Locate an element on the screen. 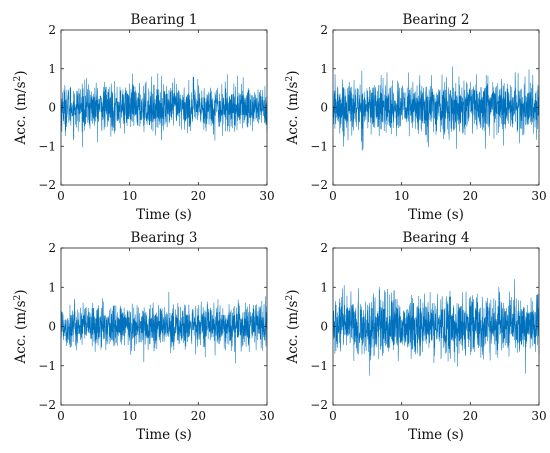 The width and height of the screenshot is (550, 453). panel-title: Bearing 3 is located at coordinates (164, 238).